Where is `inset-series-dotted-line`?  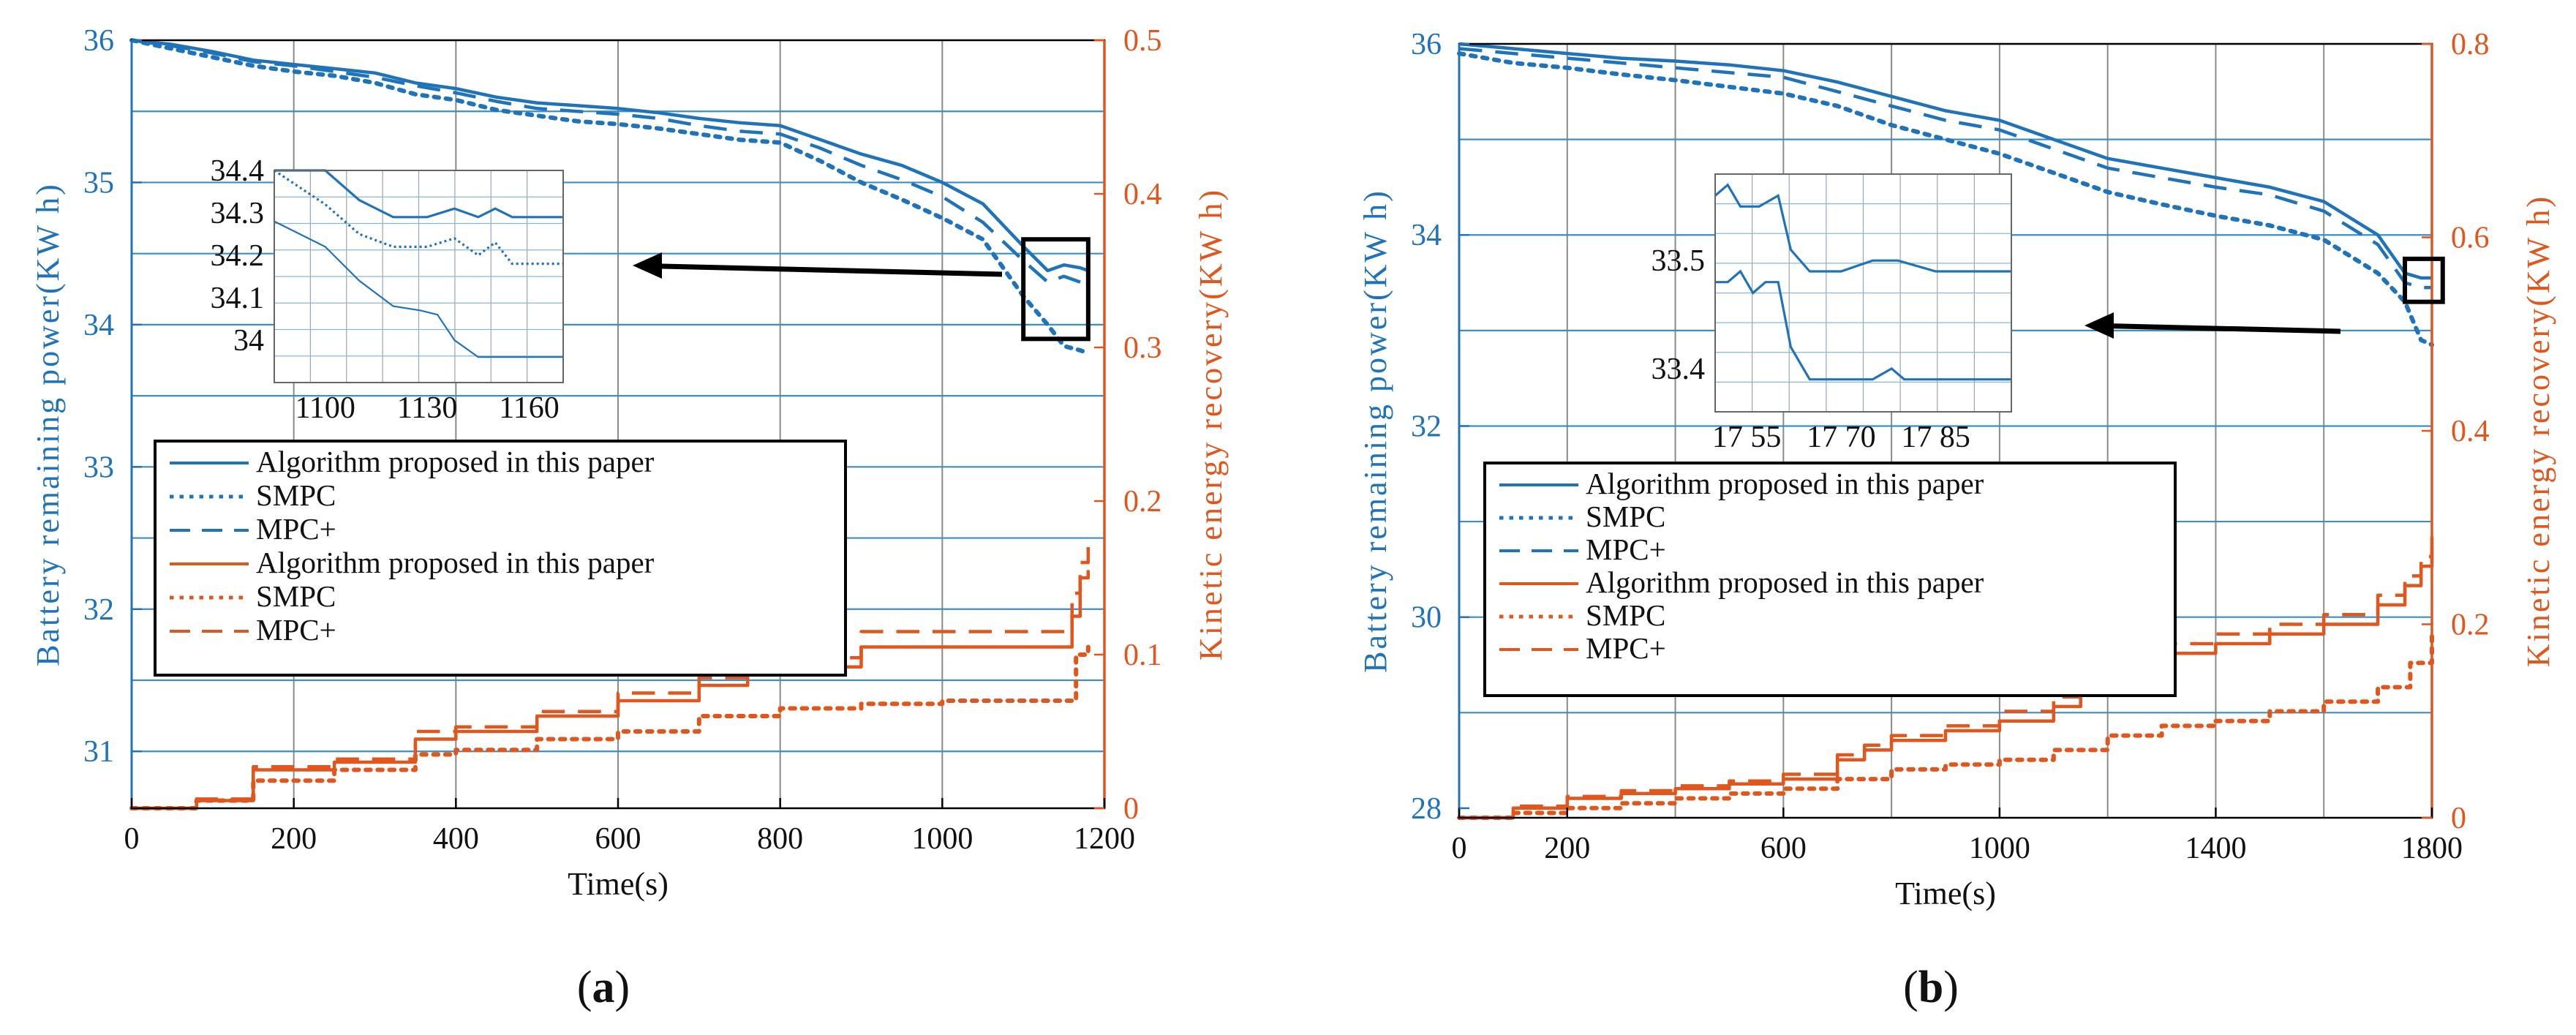 inset-series-dotted-line is located at coordinates (418, 217).